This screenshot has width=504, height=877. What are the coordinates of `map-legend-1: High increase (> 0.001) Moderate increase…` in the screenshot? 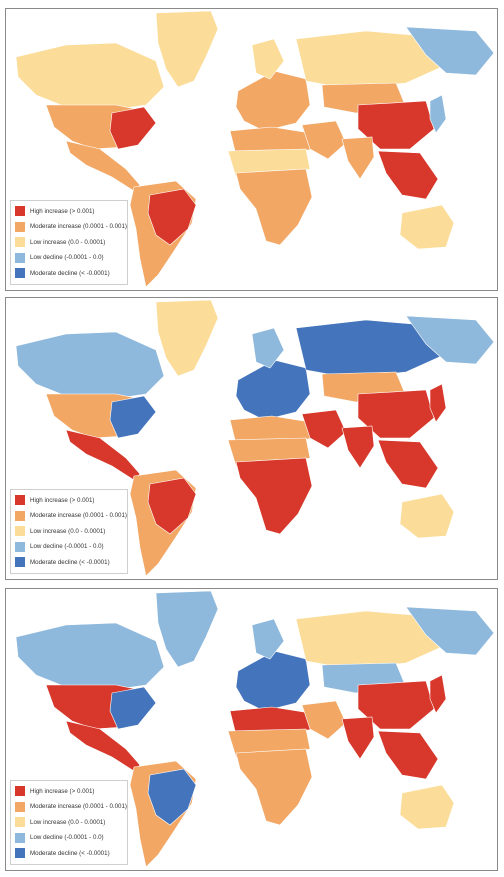 It's located at (69, 242).